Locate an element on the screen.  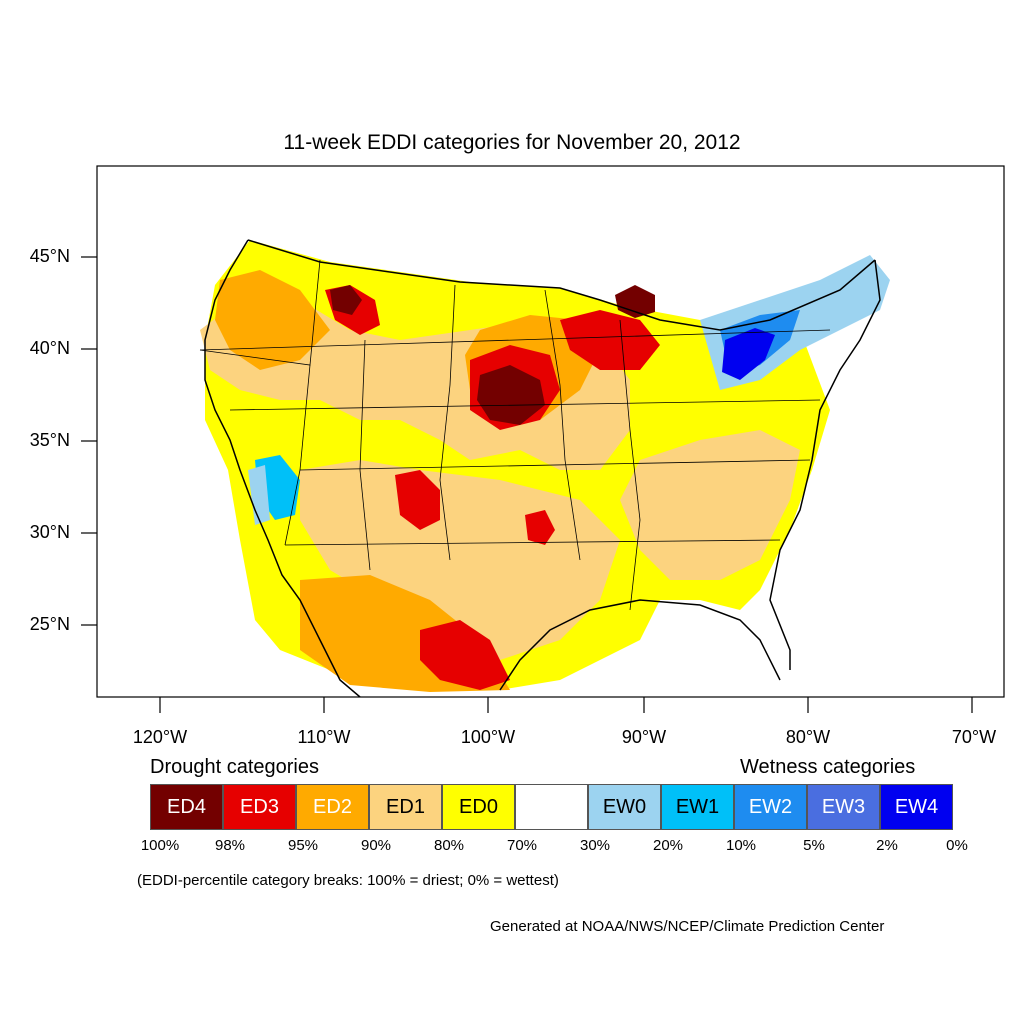
lat-label-30: 30°N is located at coordinates (49, 532).